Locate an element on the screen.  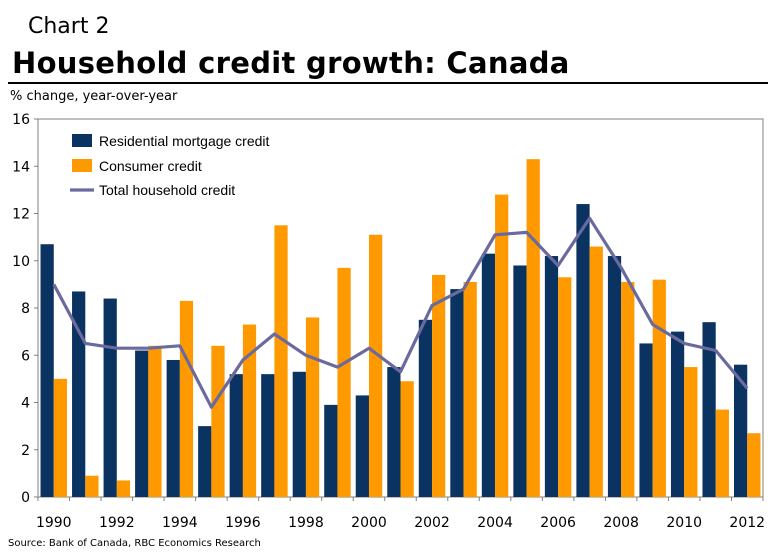
legend-label-mortgage: Residential mortgage credit is located at coordinates (184, 141).